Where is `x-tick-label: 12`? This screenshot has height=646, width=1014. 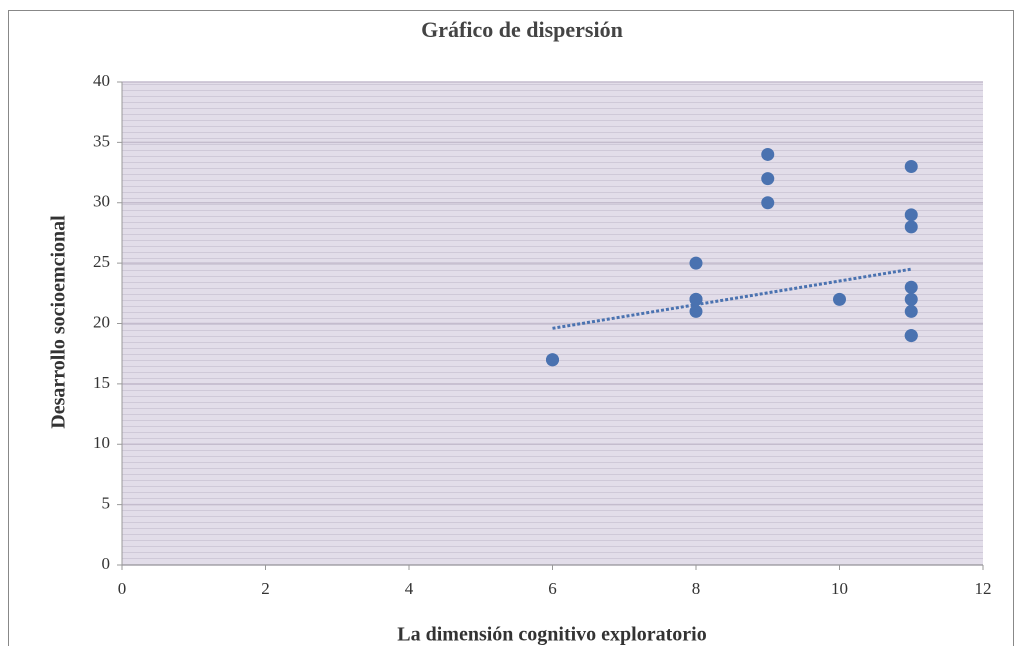
x-tick-label: 12 is located at coordinates (983, 588).